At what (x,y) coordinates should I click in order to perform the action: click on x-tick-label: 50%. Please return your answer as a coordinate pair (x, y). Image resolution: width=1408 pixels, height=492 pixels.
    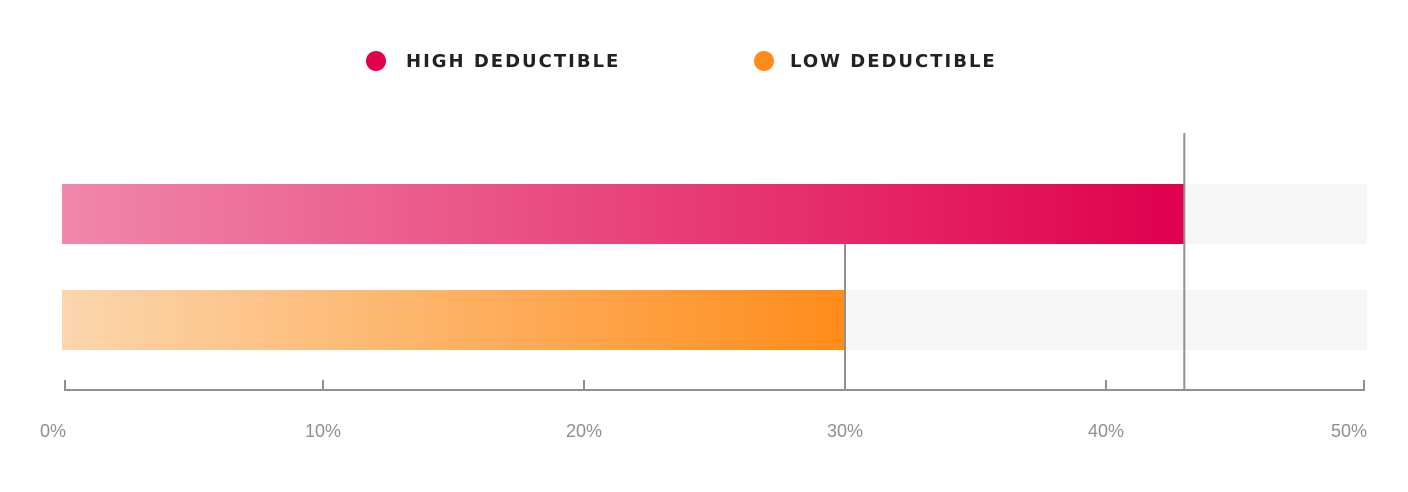
    Looking at the image, I should click on (1349, 431).